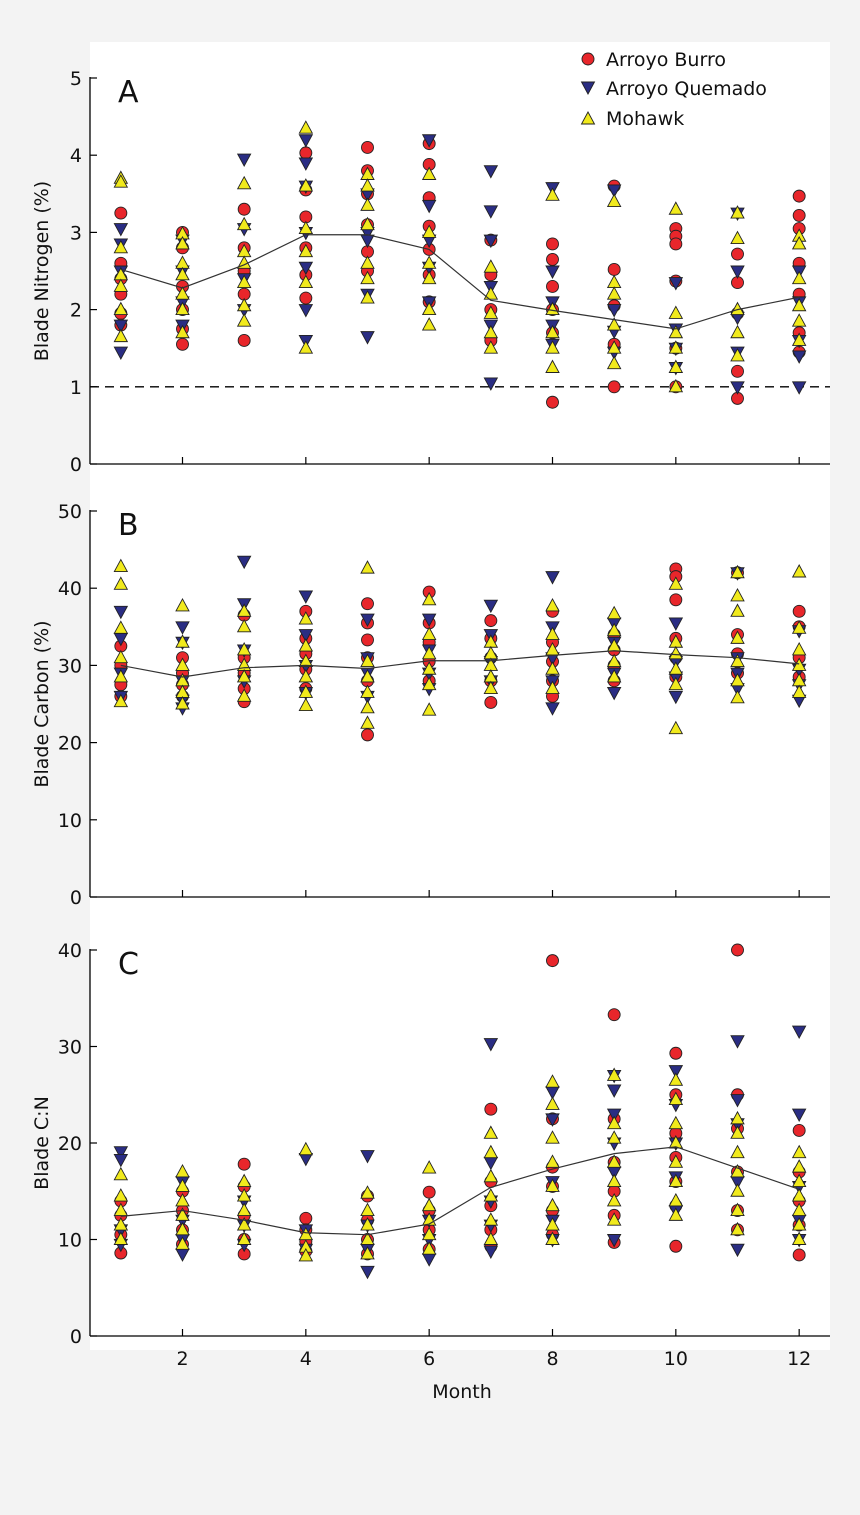 The image size is (860, 1515). What do you see at coordinates (588, 118) in the screenshot?
I see `legend-marker-mohawk` at bounding box center [588, 118].